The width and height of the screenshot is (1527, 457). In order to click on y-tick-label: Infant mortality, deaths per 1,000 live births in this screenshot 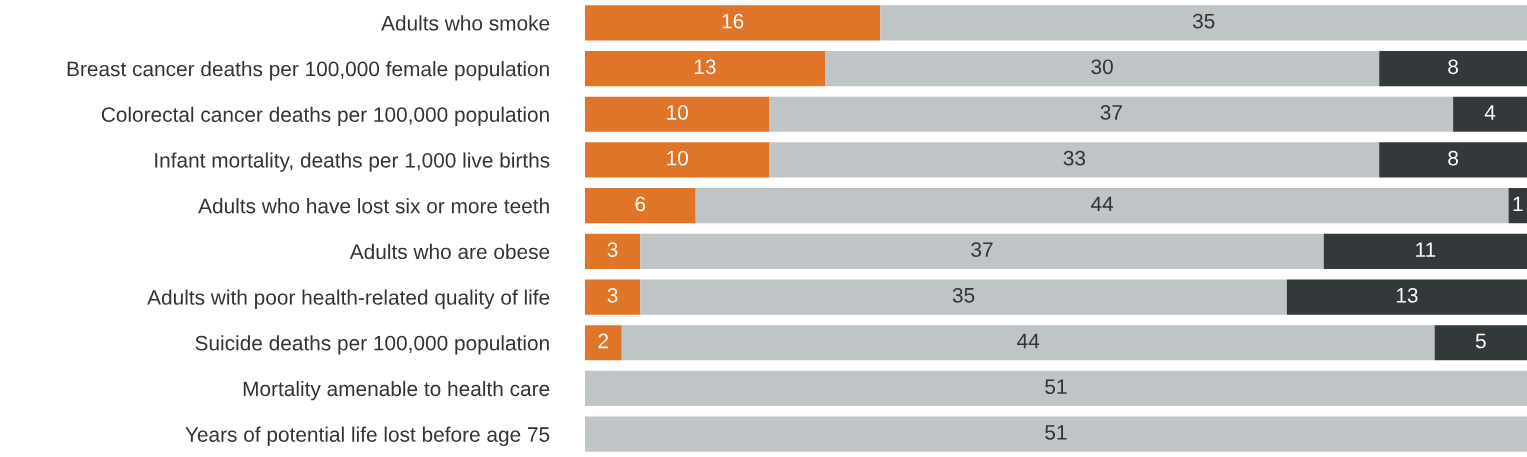, I will do `click(352, 162)`.